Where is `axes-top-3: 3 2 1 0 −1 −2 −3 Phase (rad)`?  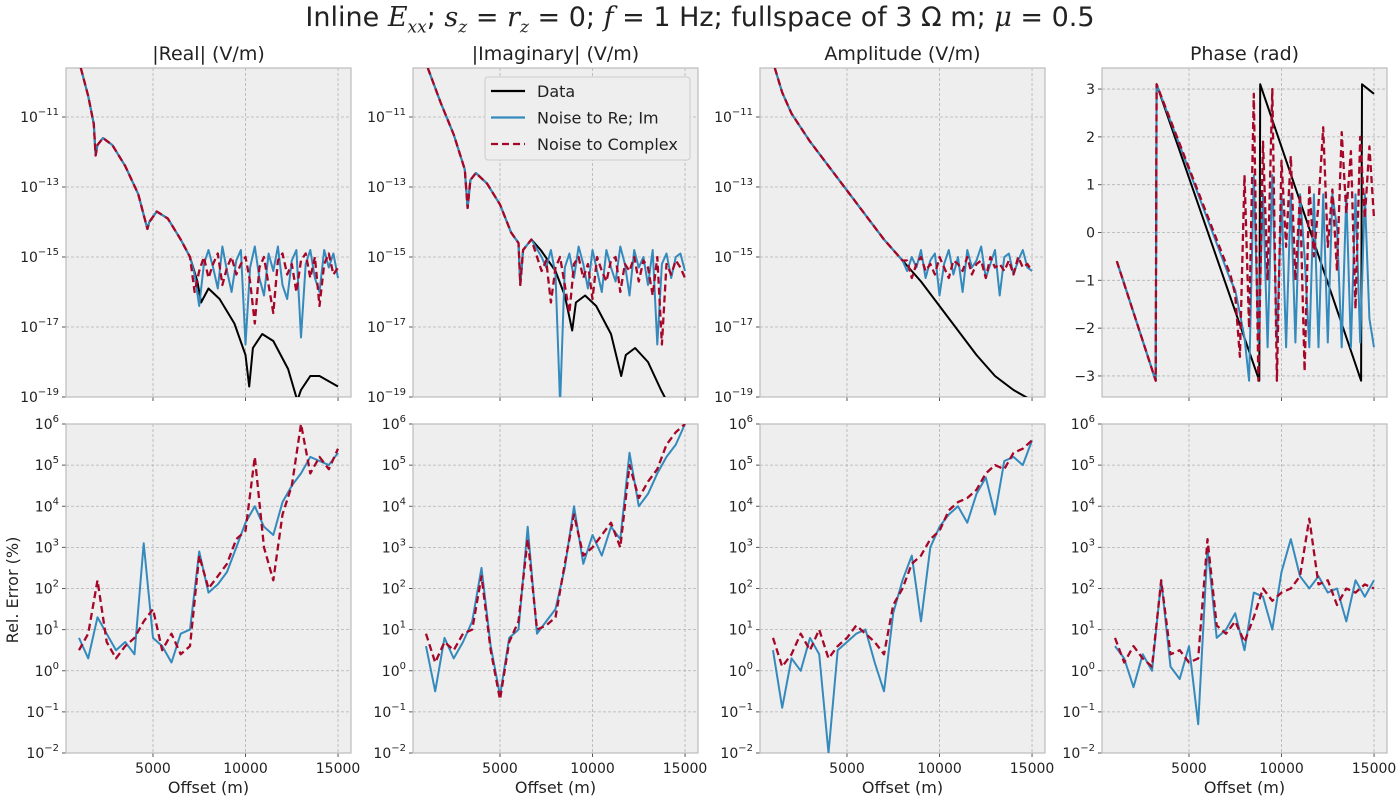 axes-top-3: 3 2 1 0 −1 −2 −3 Phase (rad) is located at coordinates (1231, 222).